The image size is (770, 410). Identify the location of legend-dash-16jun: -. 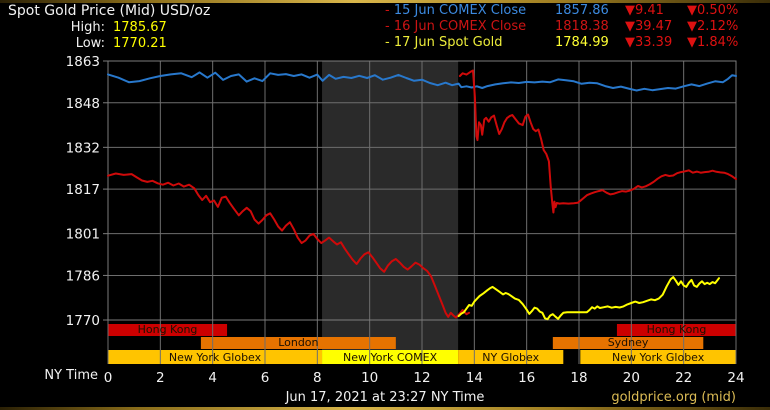
(387, 26).